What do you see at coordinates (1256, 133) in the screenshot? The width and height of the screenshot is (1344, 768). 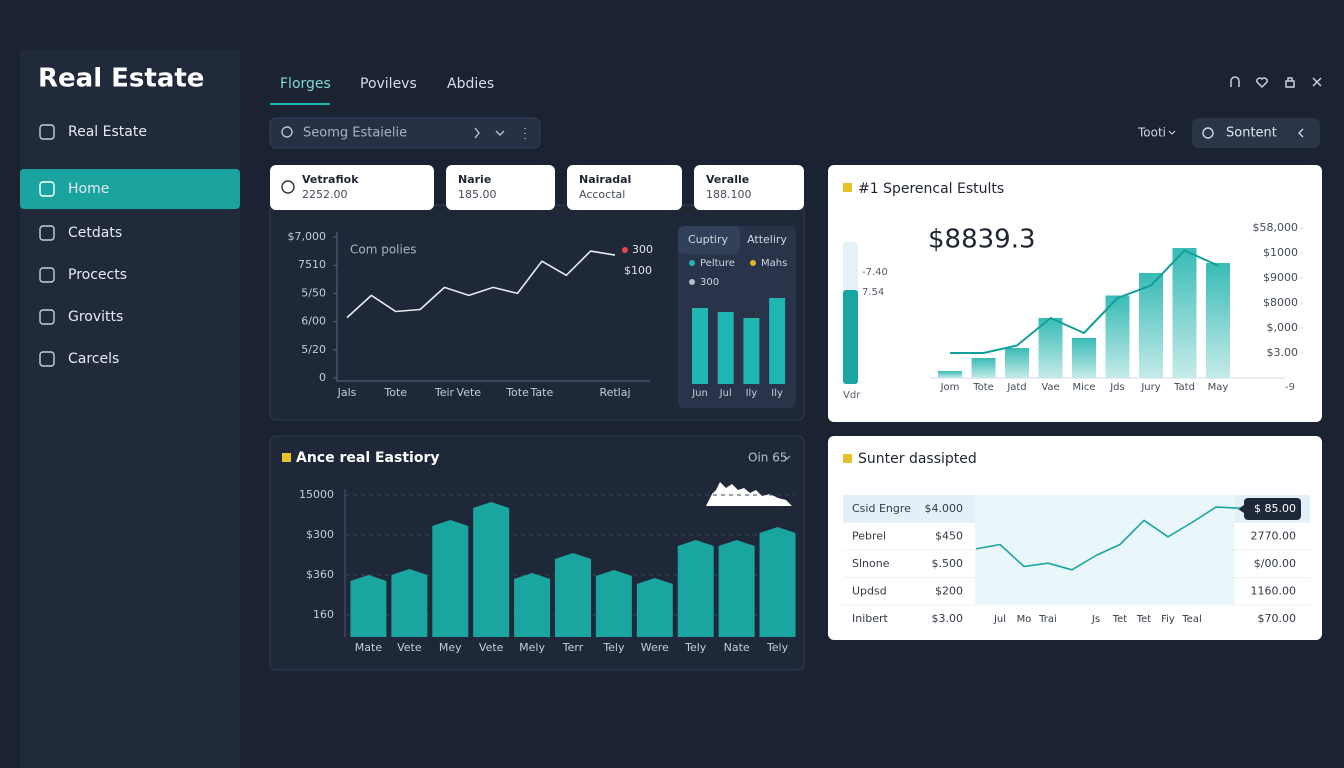 I see `toolbar-button` at bounding box center [1256, 133].